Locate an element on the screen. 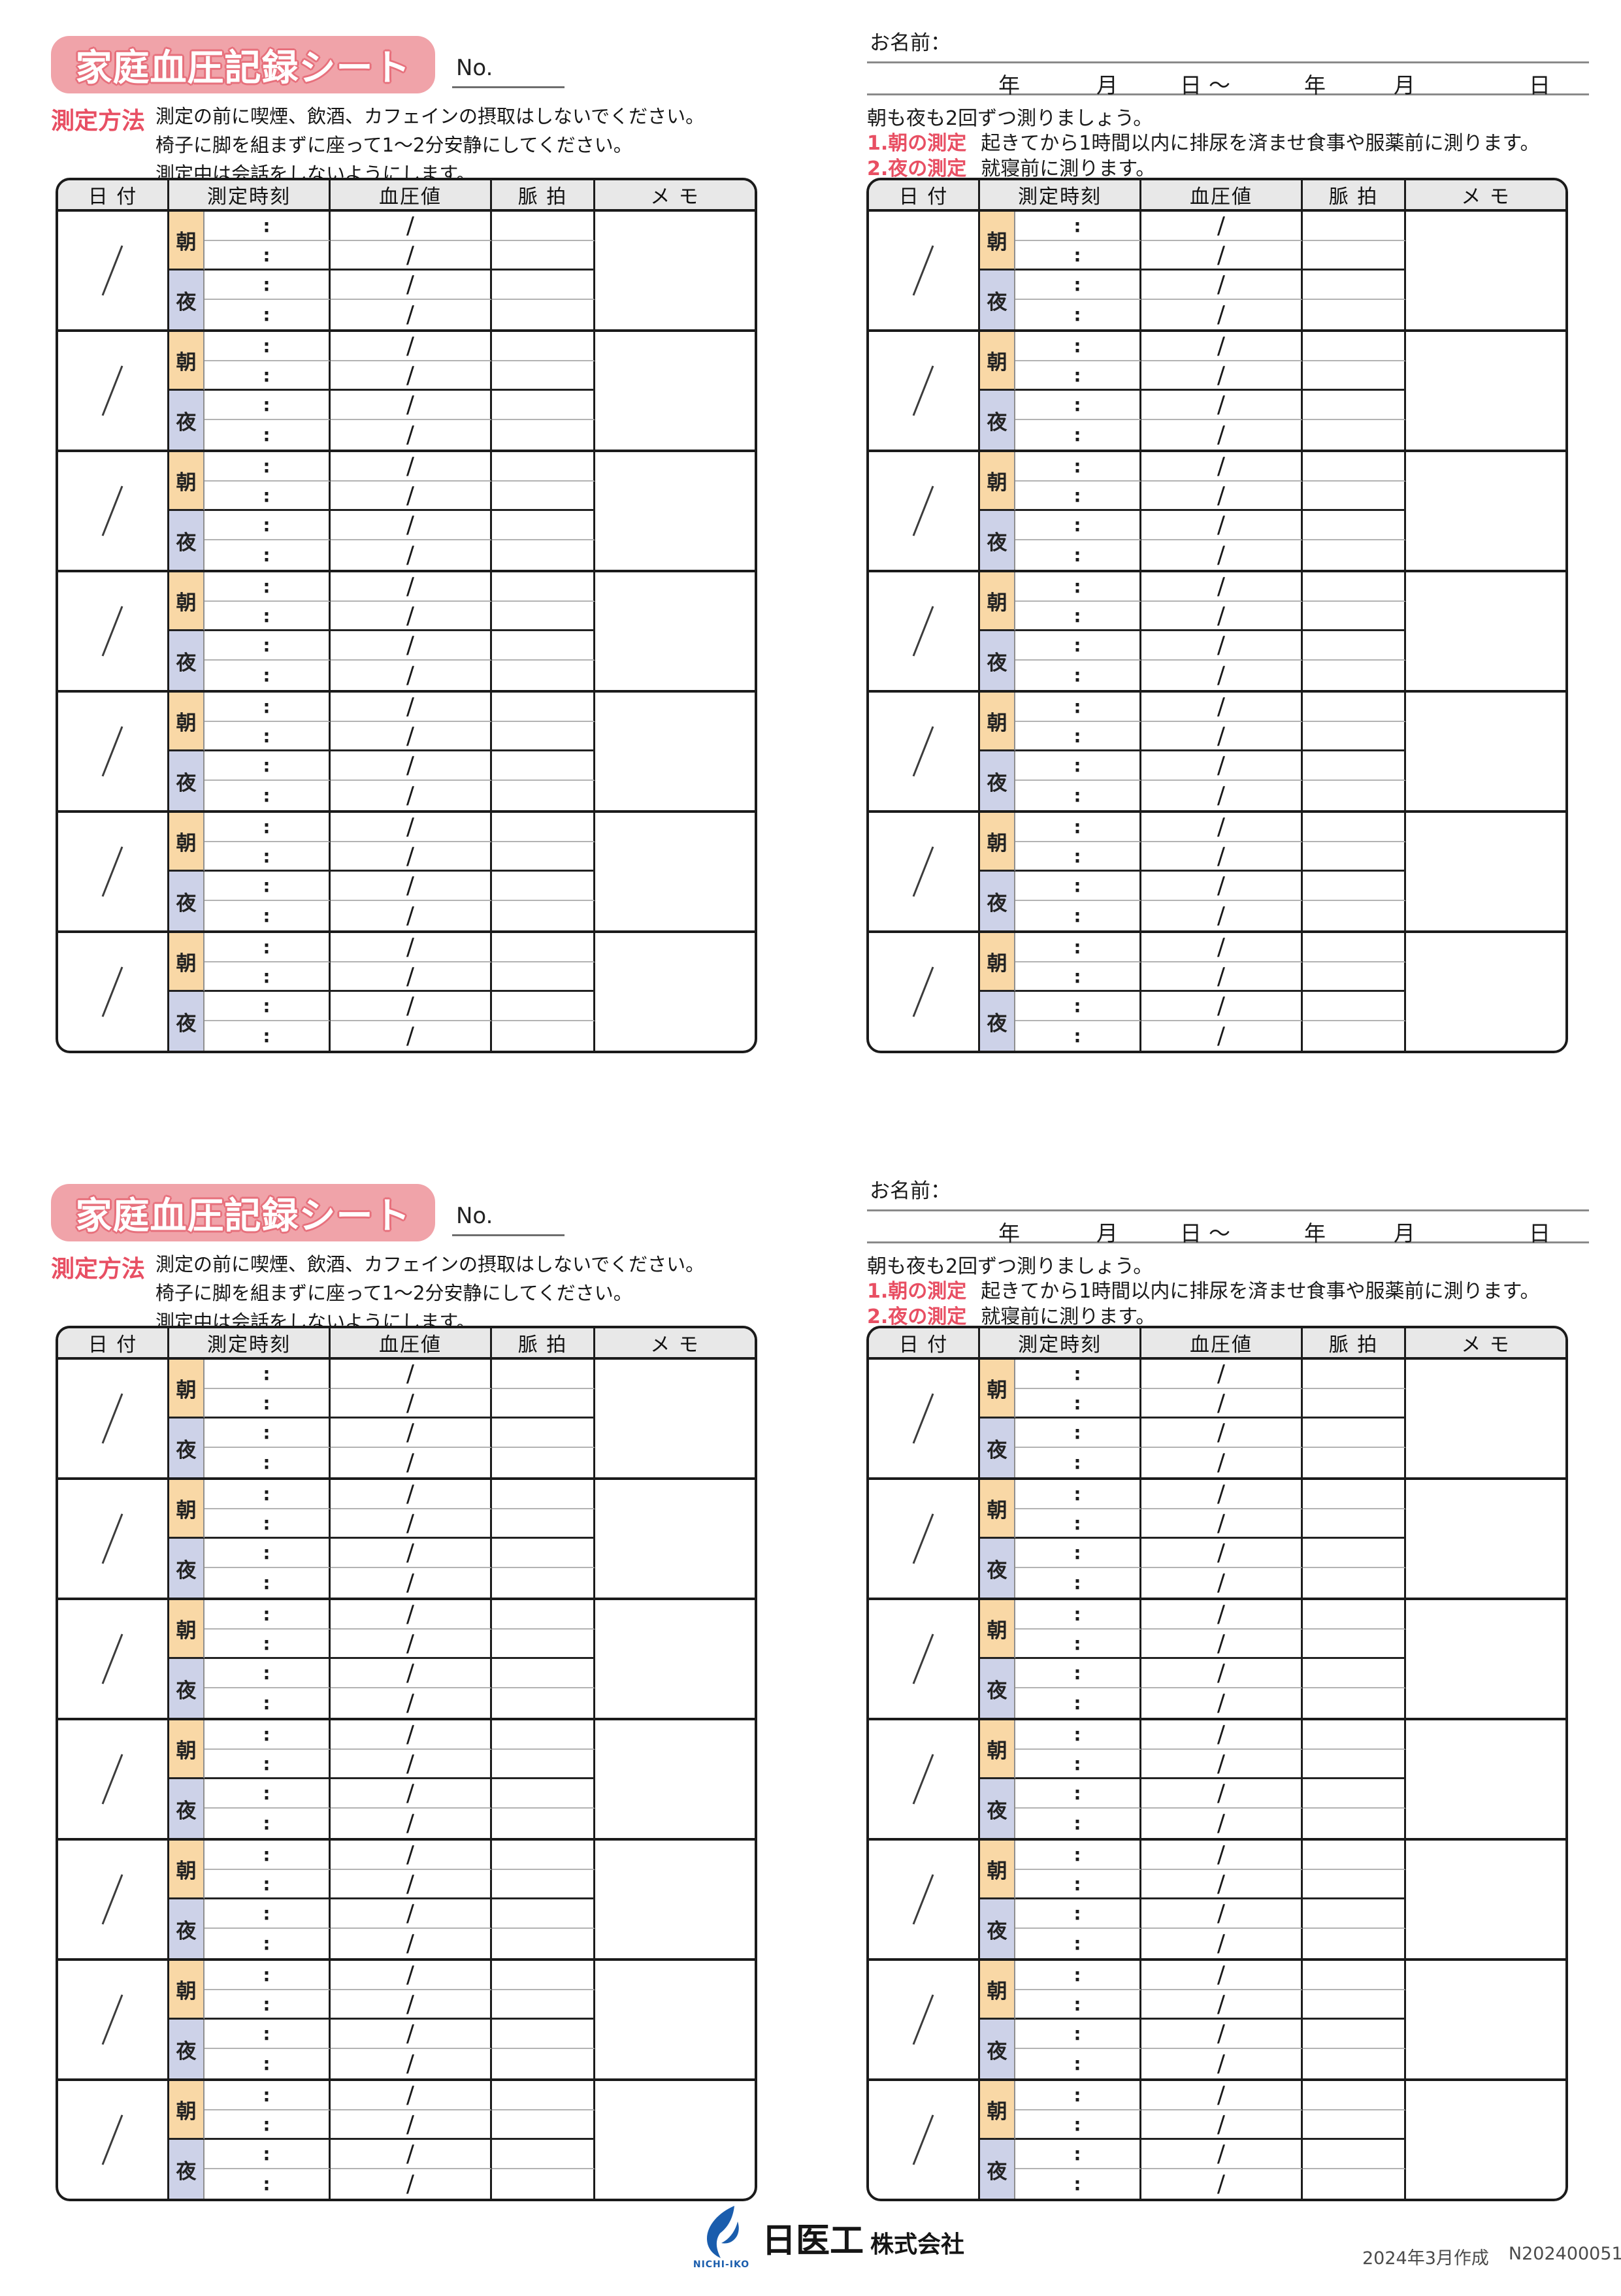 The height and width of the screenshot is (2296, 1621). note-morning-label: 1.朝の測定 is located at coordinates (917, 143).